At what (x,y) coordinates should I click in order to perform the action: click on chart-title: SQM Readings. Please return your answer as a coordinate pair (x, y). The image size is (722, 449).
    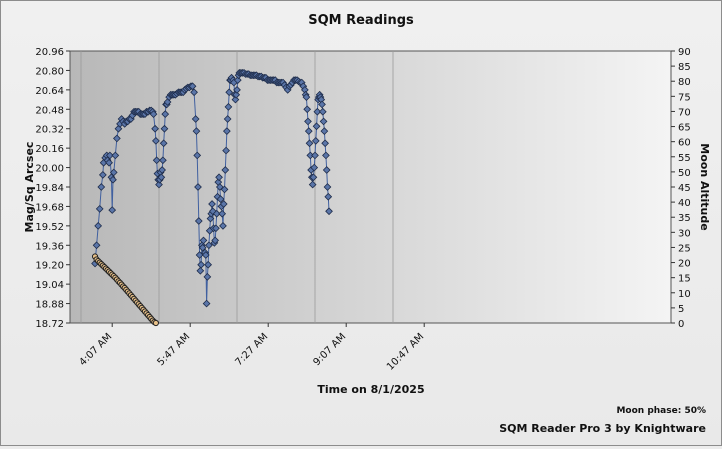
    Looking at the image, I should click on (361, 20).